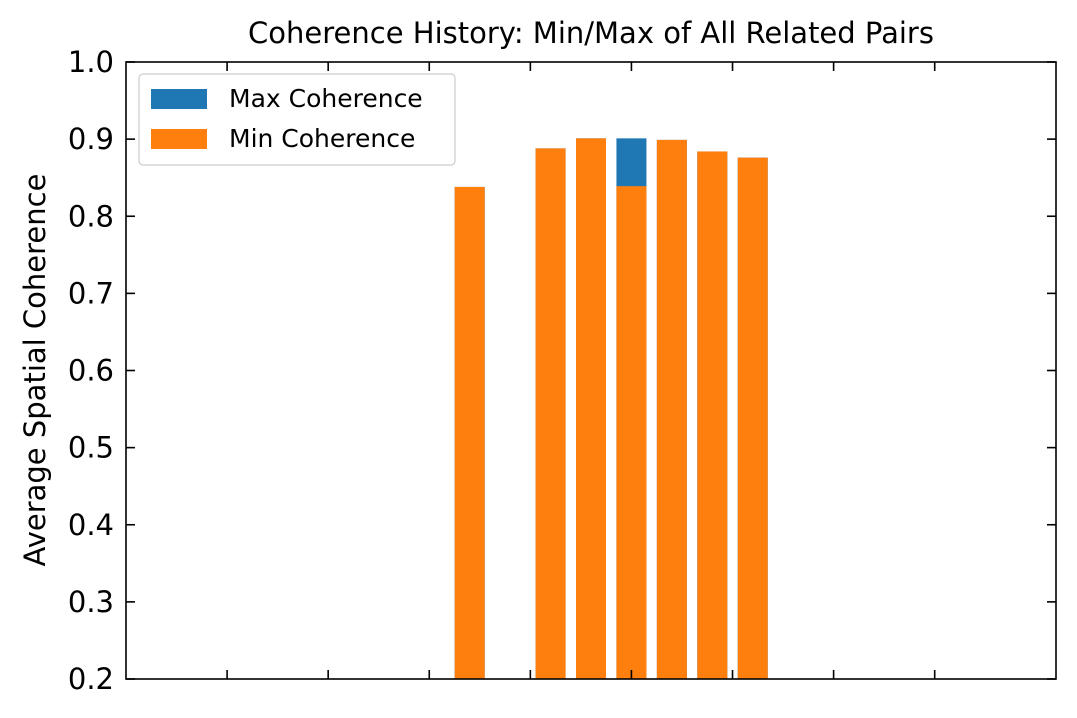  Describe the element at coordinates (322, 138) in the screenshot. I see `legend-label-1: Min Coherence` at that location.